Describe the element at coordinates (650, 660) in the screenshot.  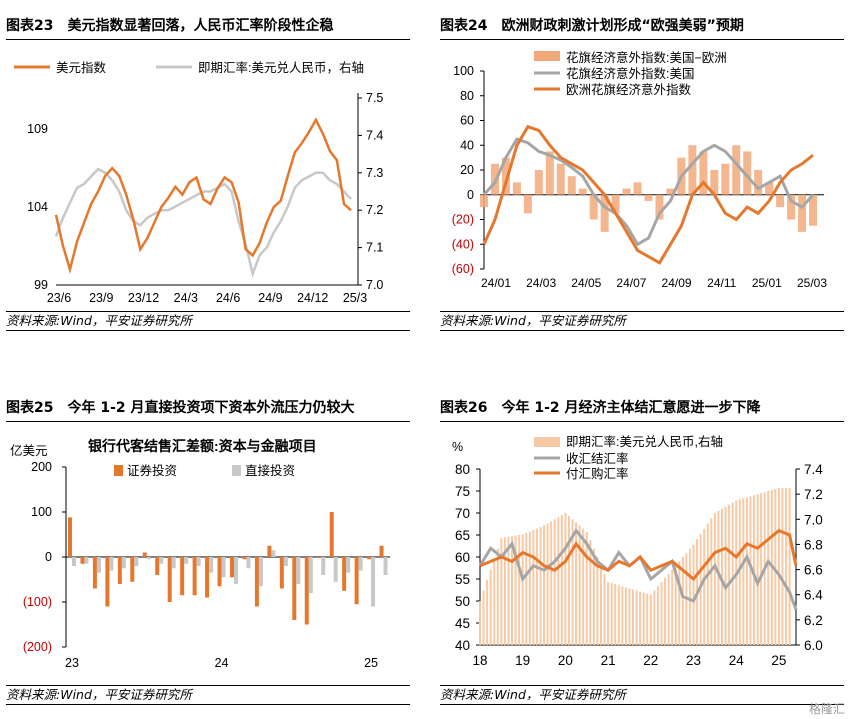
I see `x-tick-label: 22` at that location.